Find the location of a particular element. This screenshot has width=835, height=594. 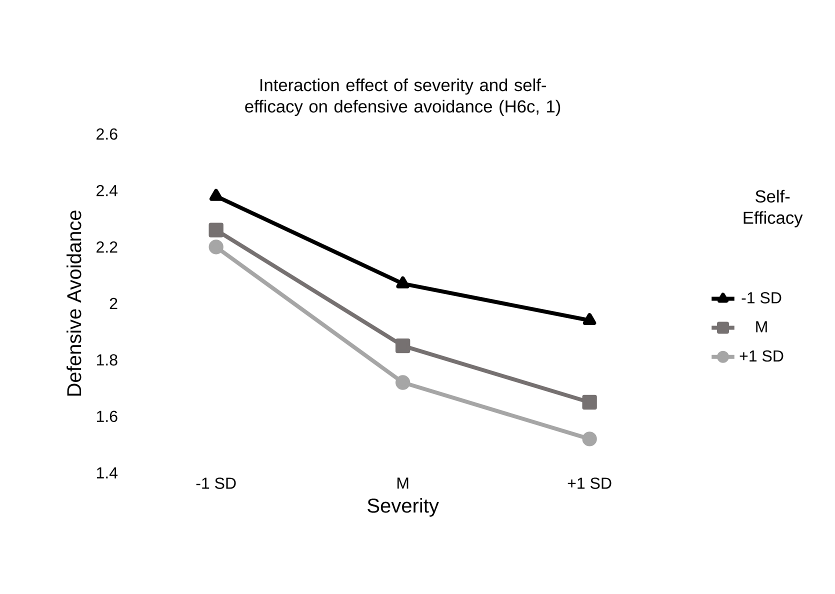

y-tick-label: 2.2 is located at coordinates (107, 246).